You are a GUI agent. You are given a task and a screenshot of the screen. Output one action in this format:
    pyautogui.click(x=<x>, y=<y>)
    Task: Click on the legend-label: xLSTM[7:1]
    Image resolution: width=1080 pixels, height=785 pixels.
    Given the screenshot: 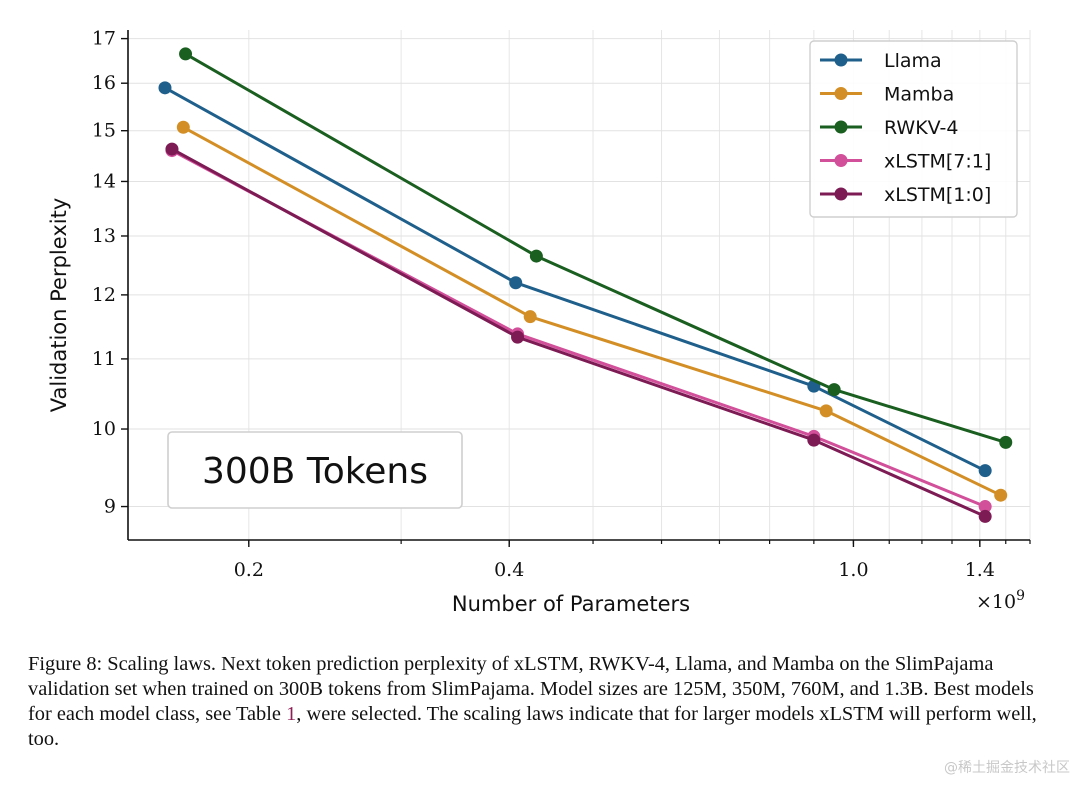 What is the action you would take?
    pyautogui.click(x=937, y=162)
    